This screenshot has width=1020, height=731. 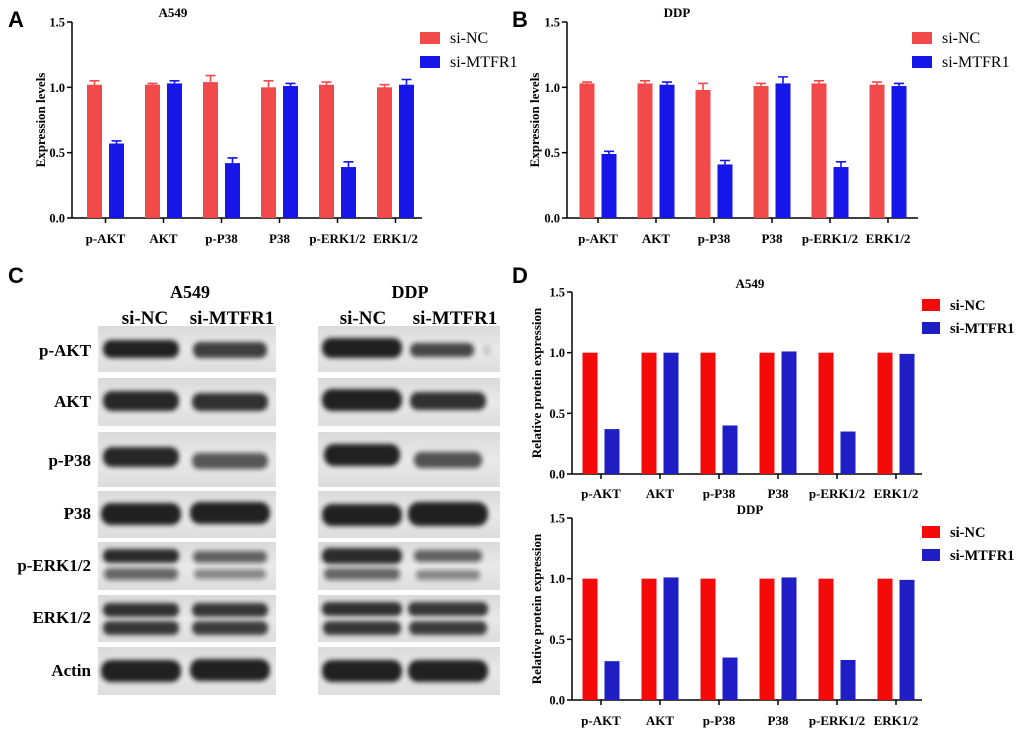 What do you see at coordinates (141, 401) in the screenshot?
I see `blot-band-a549-si-nc-akt` at bounding box center [141, 401].